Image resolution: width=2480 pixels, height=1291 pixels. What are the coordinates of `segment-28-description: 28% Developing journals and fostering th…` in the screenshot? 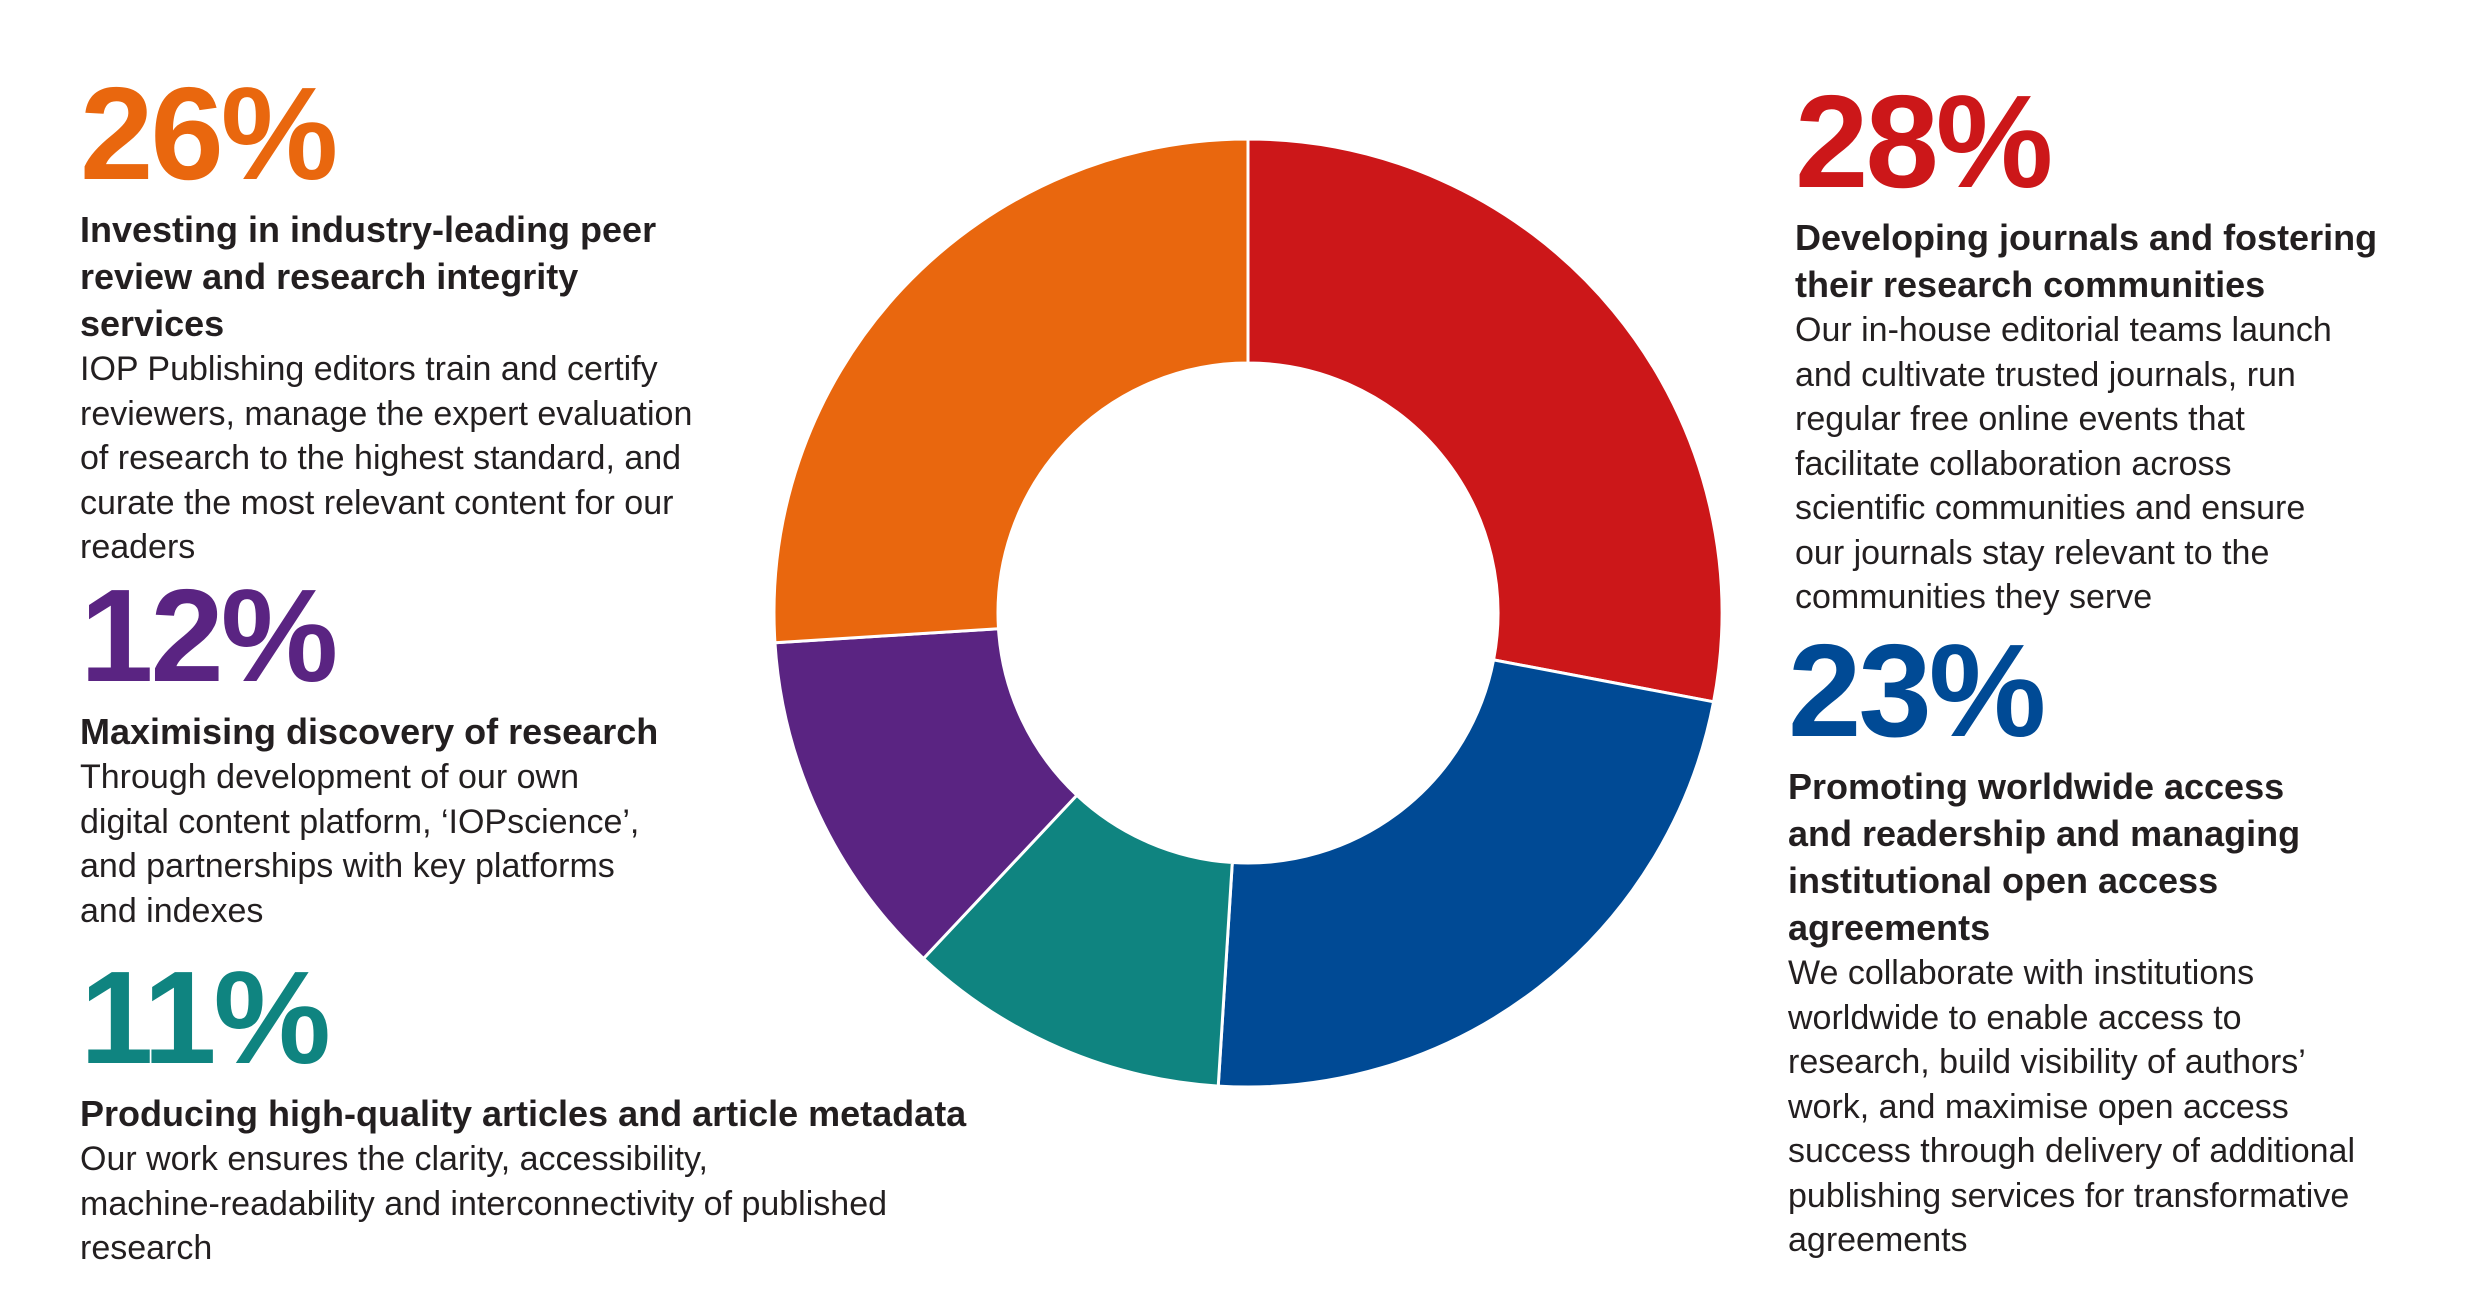 It's located at (2125, 348).